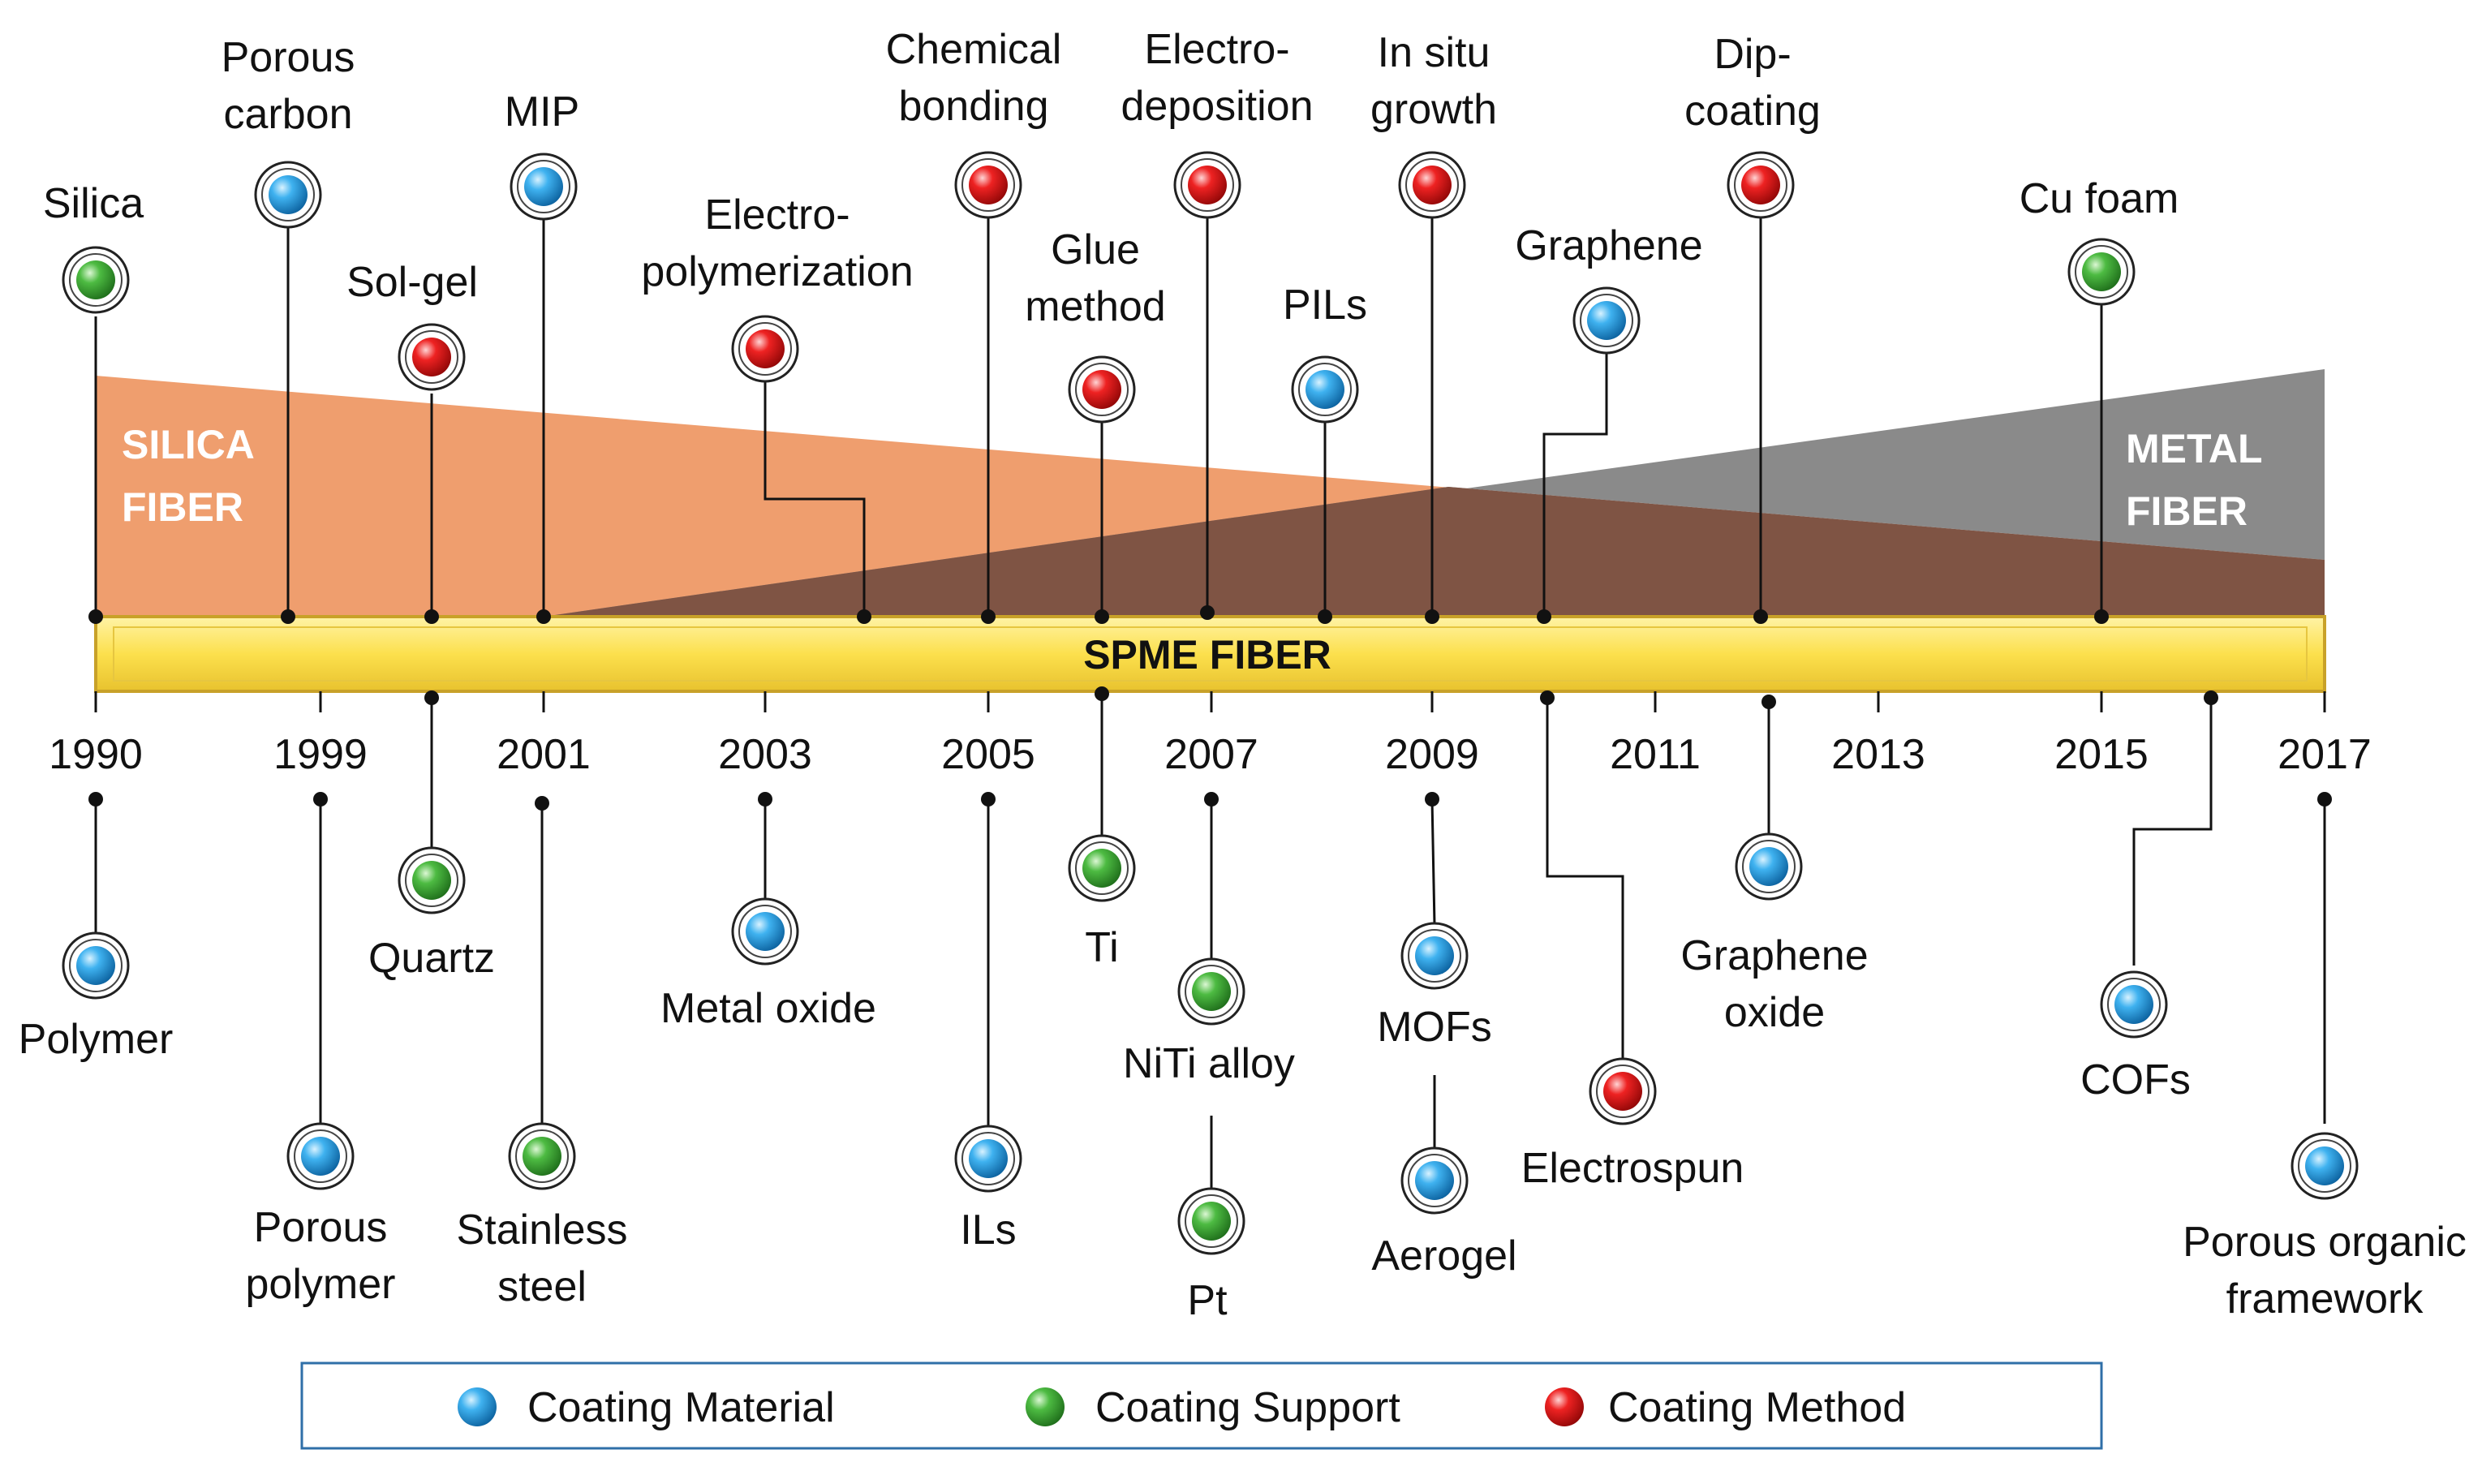 This screenshot has height=1484, width=2482. What do you see at coordinates (1443, 1256) in the screenshot?
I see `aerogel-label: Aerogel` at bounding box center [1443, 1256].